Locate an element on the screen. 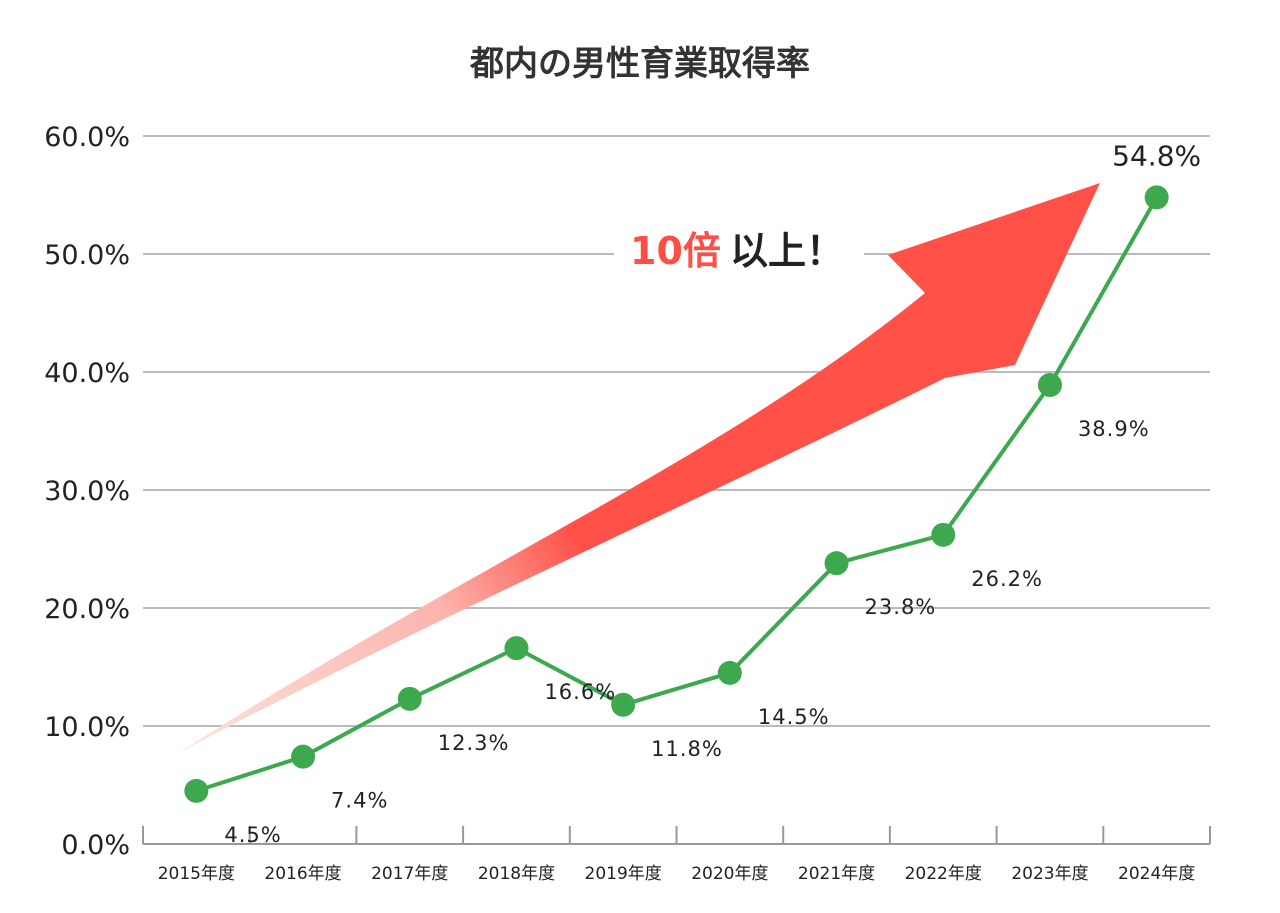 The image size is (1280, 913). y-tick-label: 20.0% is located at coordinates (87, 609).